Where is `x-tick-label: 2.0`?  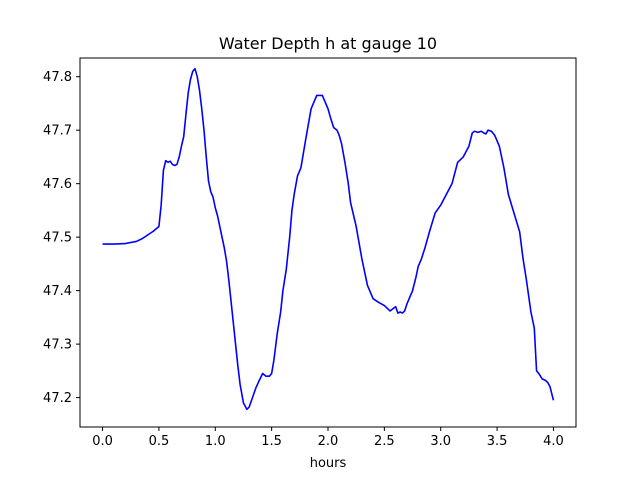
x-tick-label: 2.0 is located at coordinates (328, 441).